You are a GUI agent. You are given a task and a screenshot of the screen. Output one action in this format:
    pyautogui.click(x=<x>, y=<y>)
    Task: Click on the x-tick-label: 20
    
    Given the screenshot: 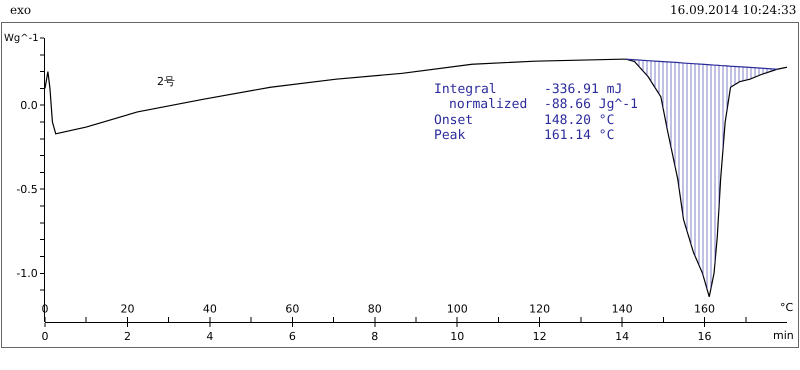 What is the action you would take?
    pyautogui.click(x=127, y=309)
    